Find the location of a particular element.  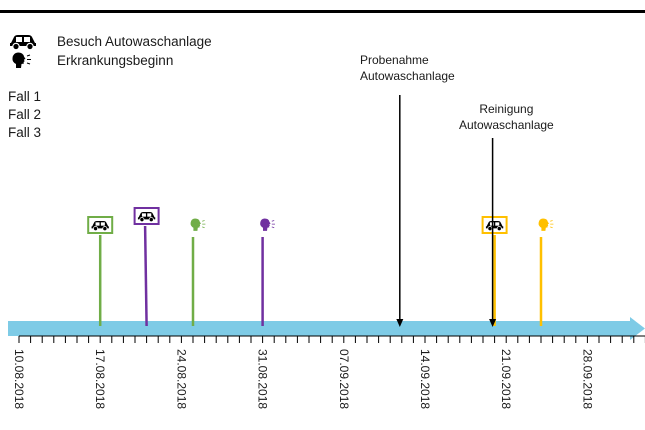

event-stem is located at coordinates (145, 276).